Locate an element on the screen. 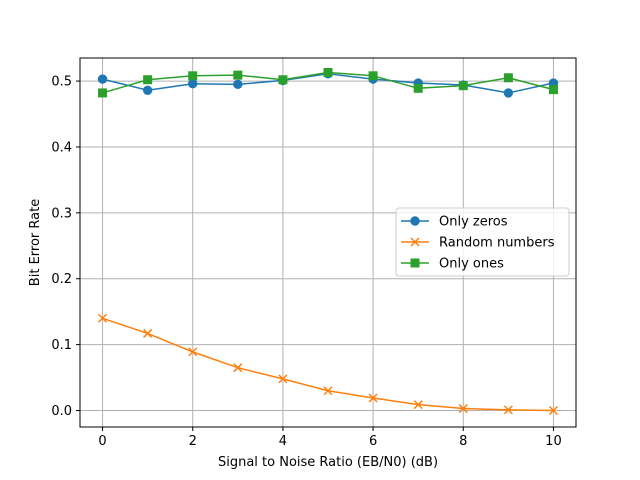 Image resolution: width=640 pixels, height=480 pixels. y-tick-label: 0.2 is located at coordinates (61, 279).